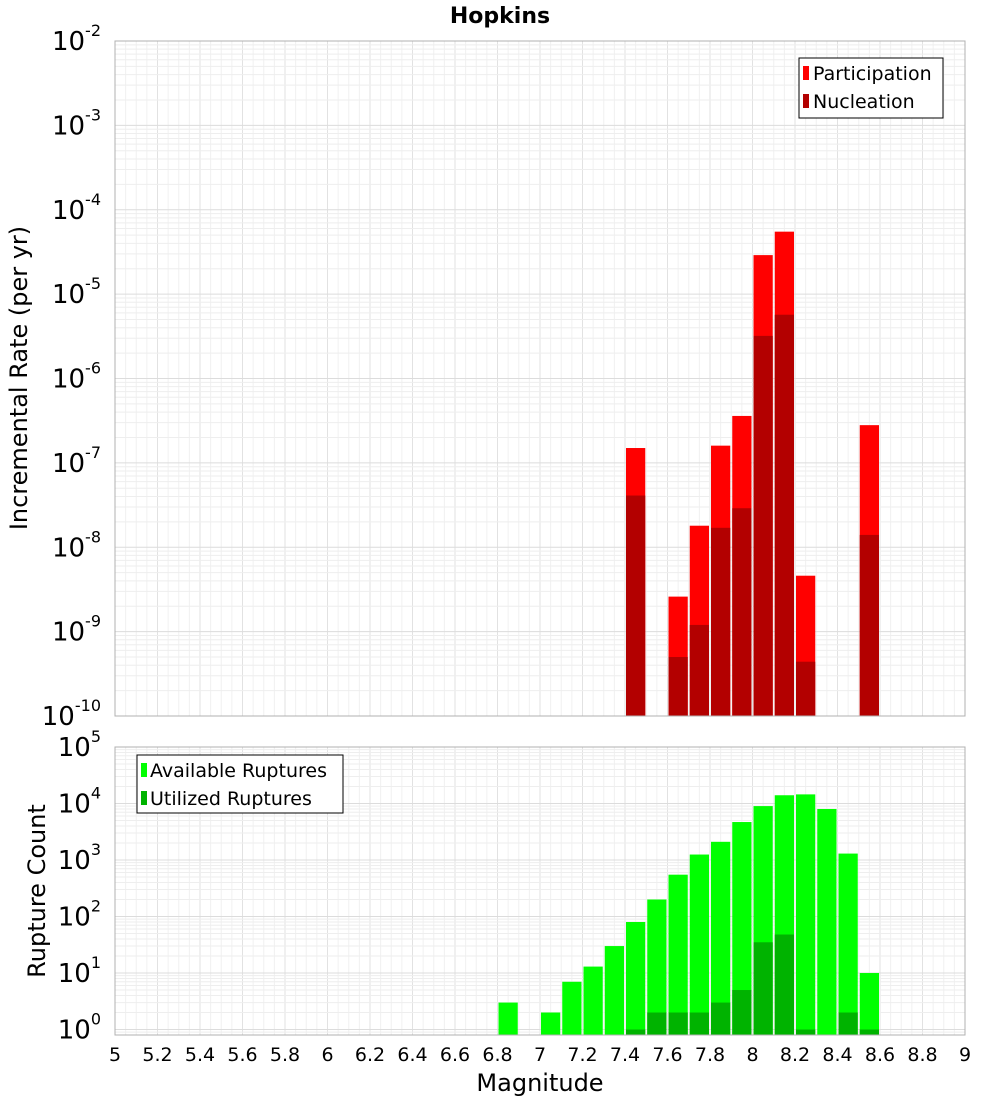 The height and width of the screenshot is (1100, 1000). What do you see at coordinates (582, 1055) in the screenshot?
I see `x-tick-label: 7.2` at bounding box center [582, 1055].